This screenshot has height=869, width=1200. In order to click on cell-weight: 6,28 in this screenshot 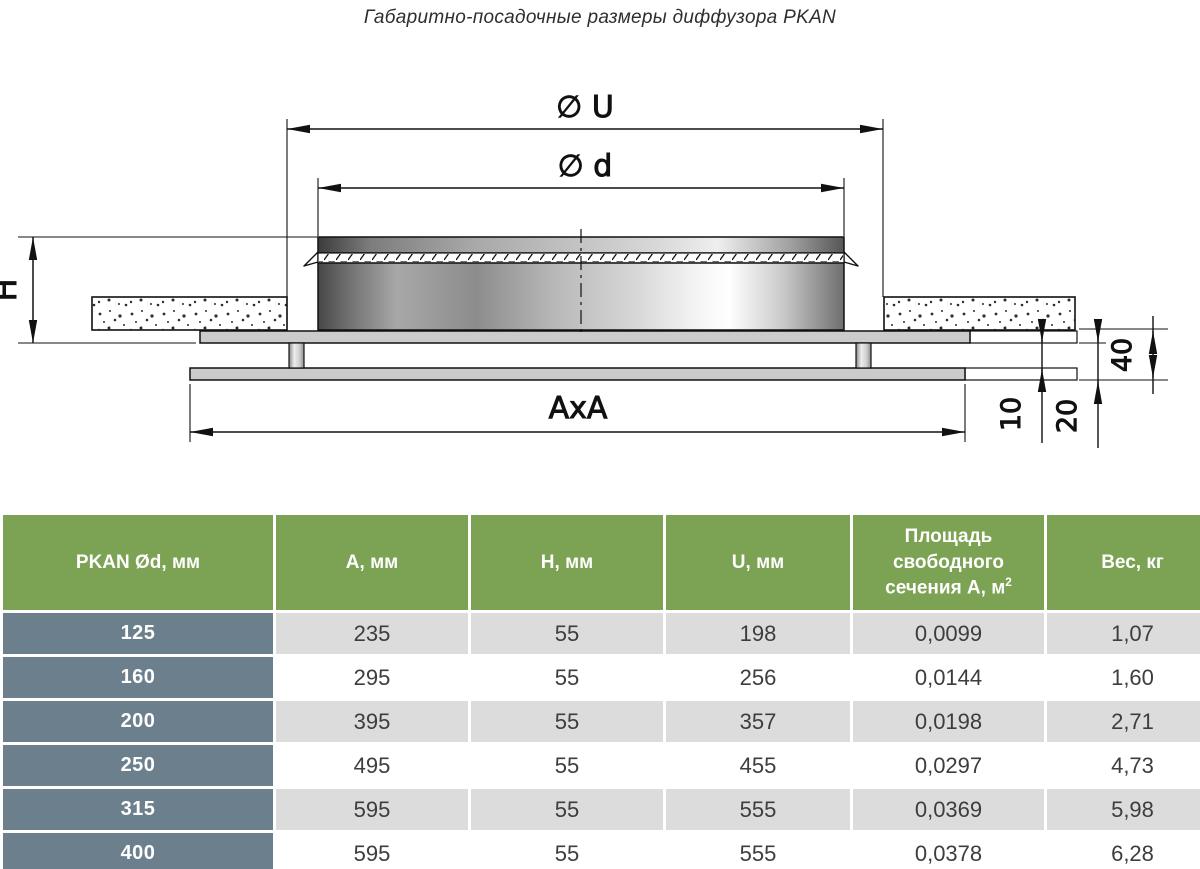, I will do `click(1123, 851)`.